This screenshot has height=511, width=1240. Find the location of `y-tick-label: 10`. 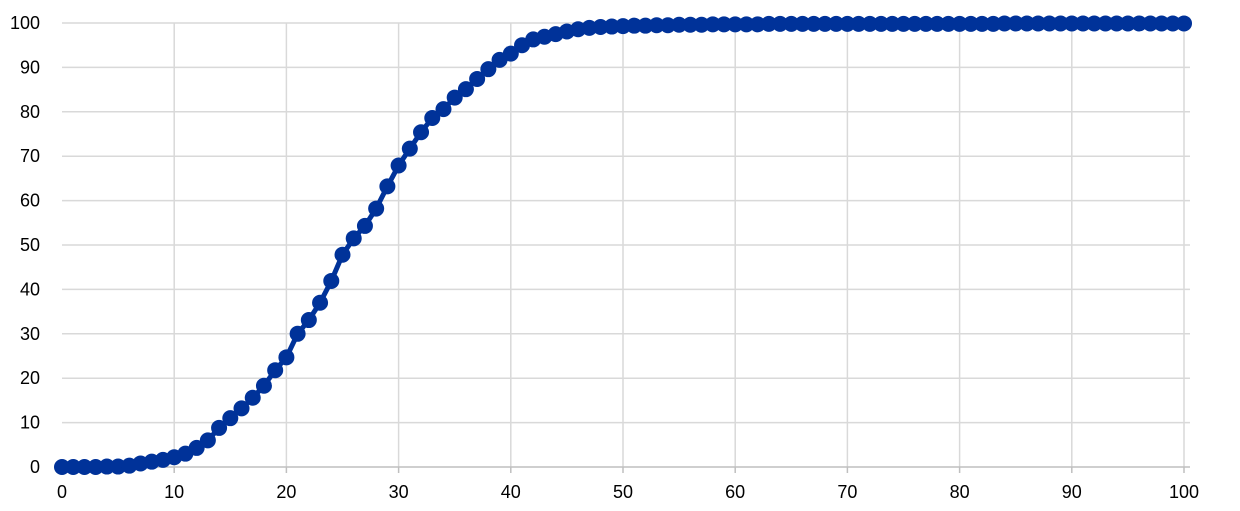

y-tick-label: 10 is located at coordinates (30, 423).